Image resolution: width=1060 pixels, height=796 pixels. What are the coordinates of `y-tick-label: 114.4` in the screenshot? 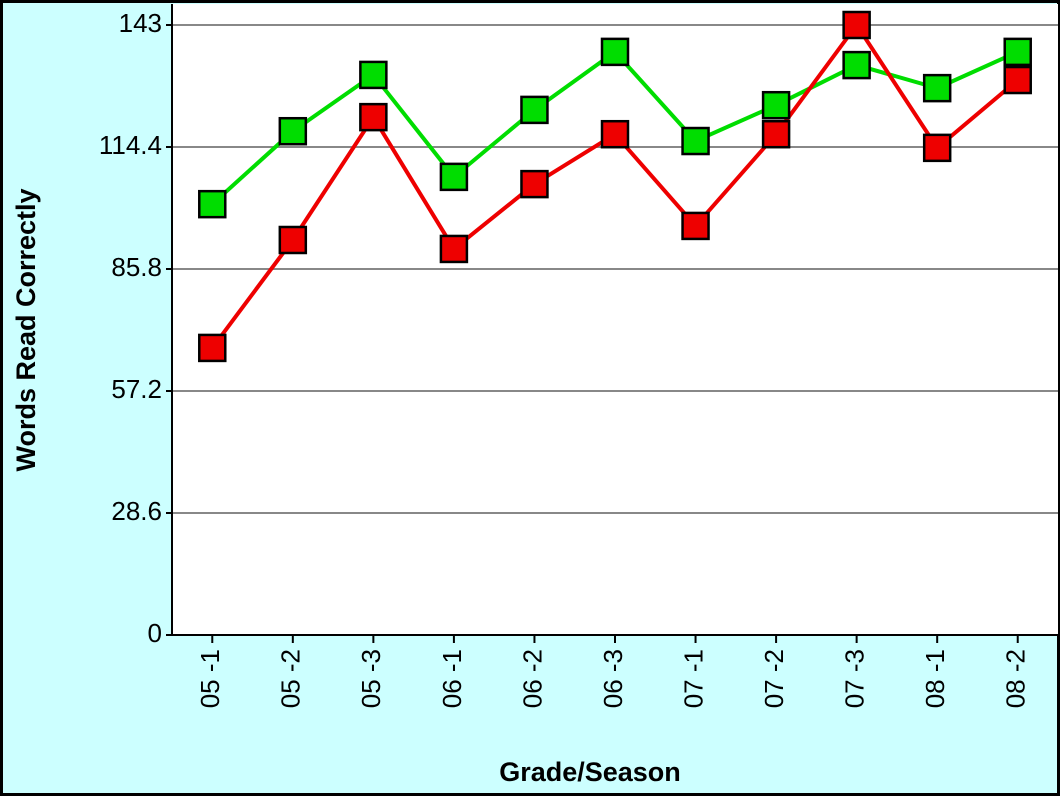 It's located at (130, 145).